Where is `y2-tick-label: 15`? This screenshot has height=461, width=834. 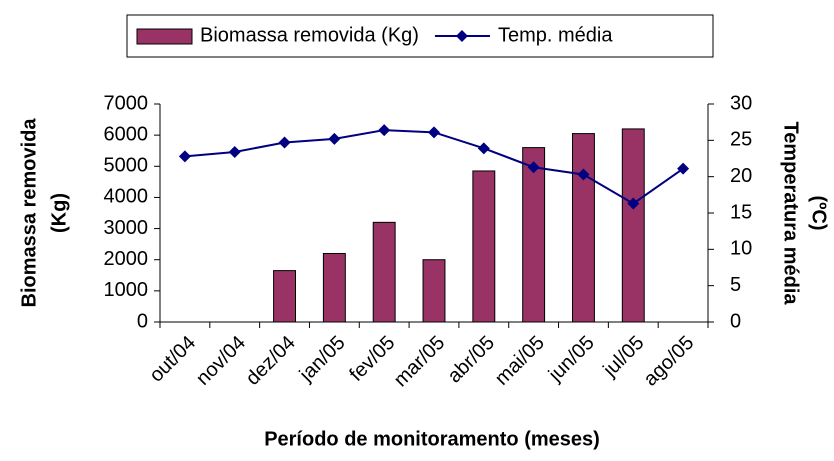
y2-tick-label: 15 is located at coordinates (741, 212).